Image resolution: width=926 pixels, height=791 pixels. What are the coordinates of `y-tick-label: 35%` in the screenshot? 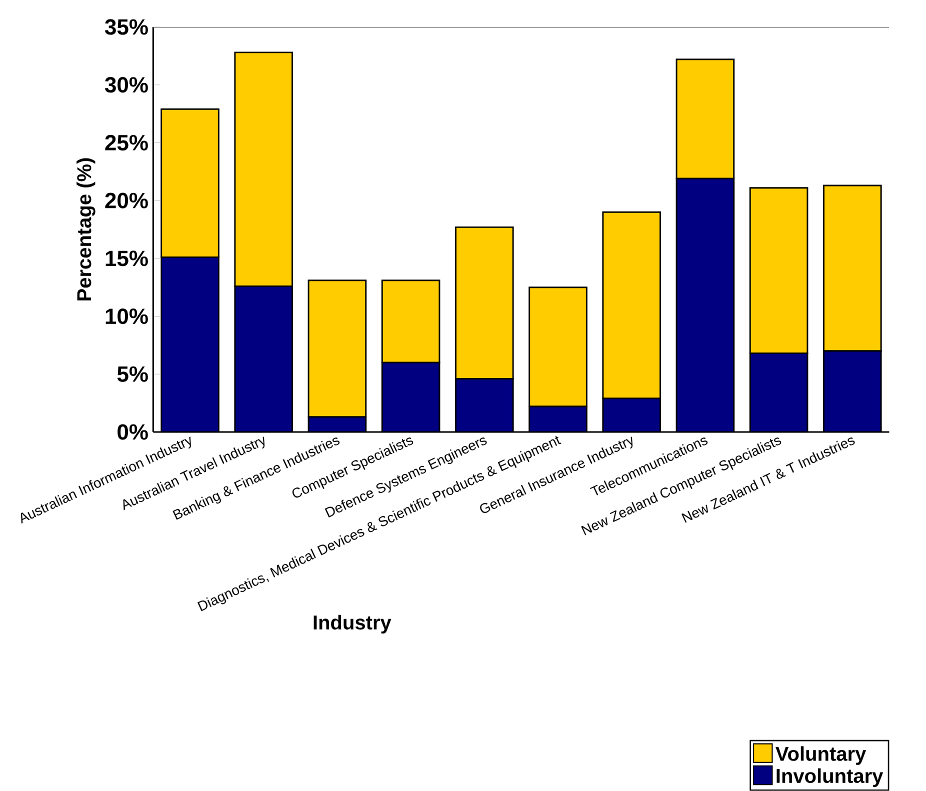 It's located at (126, 27).